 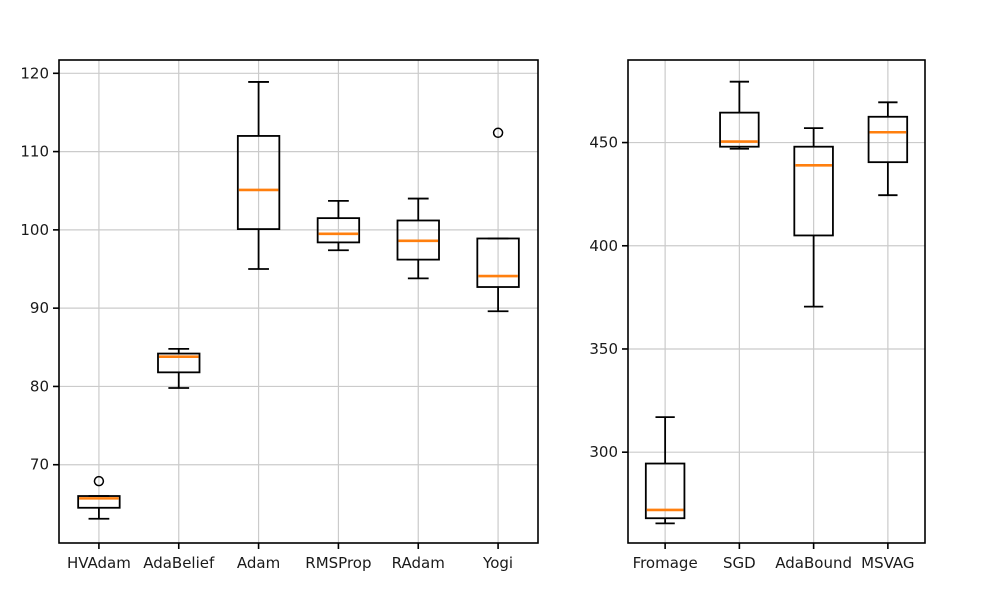 What do you see at coordinates (418, 563) in the screenshot?
I see `x-tick-label: RAdam` at bounding box center [418, 563].